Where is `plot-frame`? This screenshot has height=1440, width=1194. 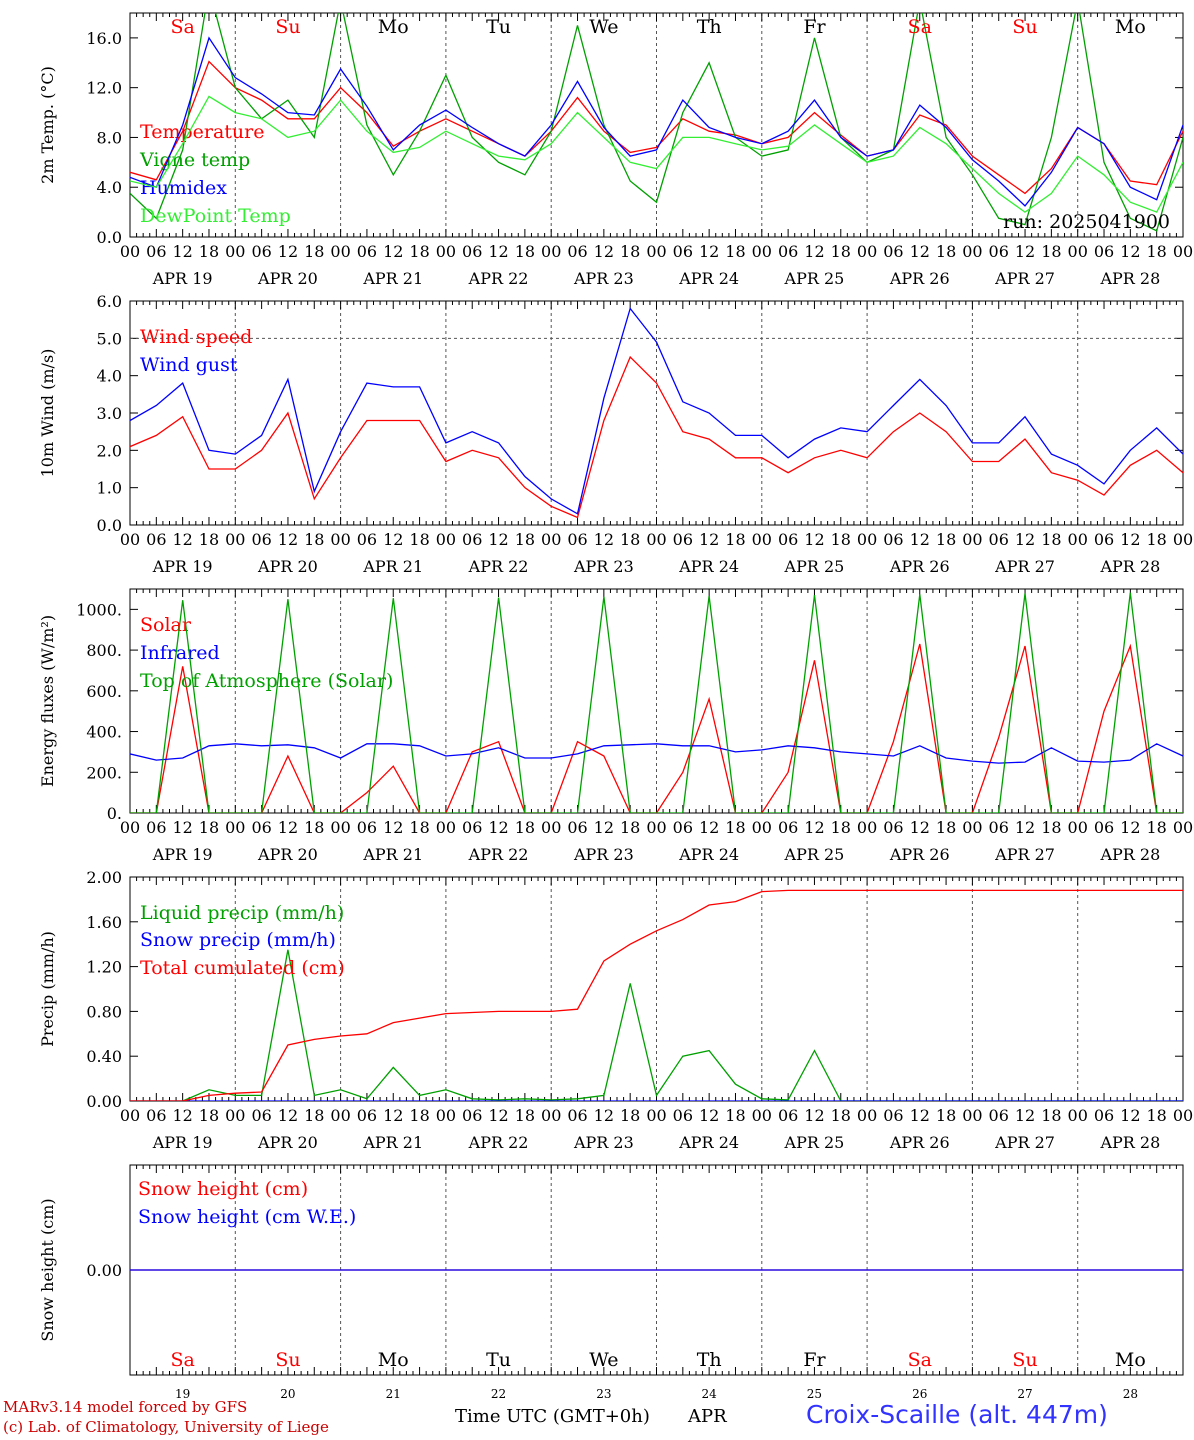
plot-frame is located at coordinates (656, 701).